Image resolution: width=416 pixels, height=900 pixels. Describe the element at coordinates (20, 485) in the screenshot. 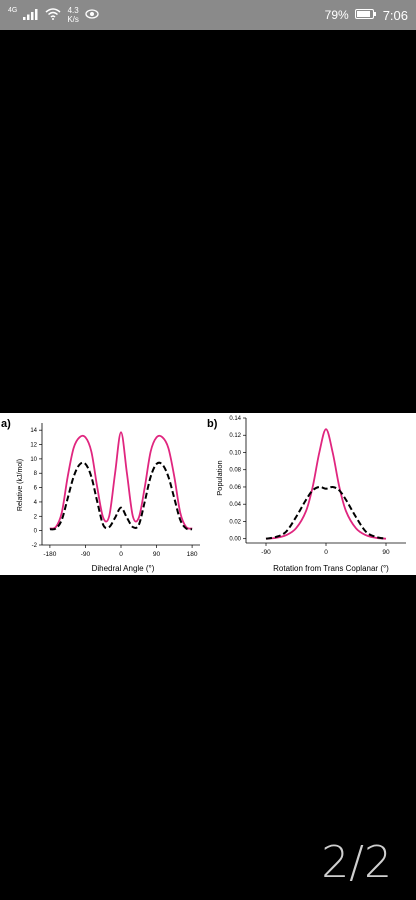

I see `chart-a-ylabel: Relative (kJ/mol)` at that location.